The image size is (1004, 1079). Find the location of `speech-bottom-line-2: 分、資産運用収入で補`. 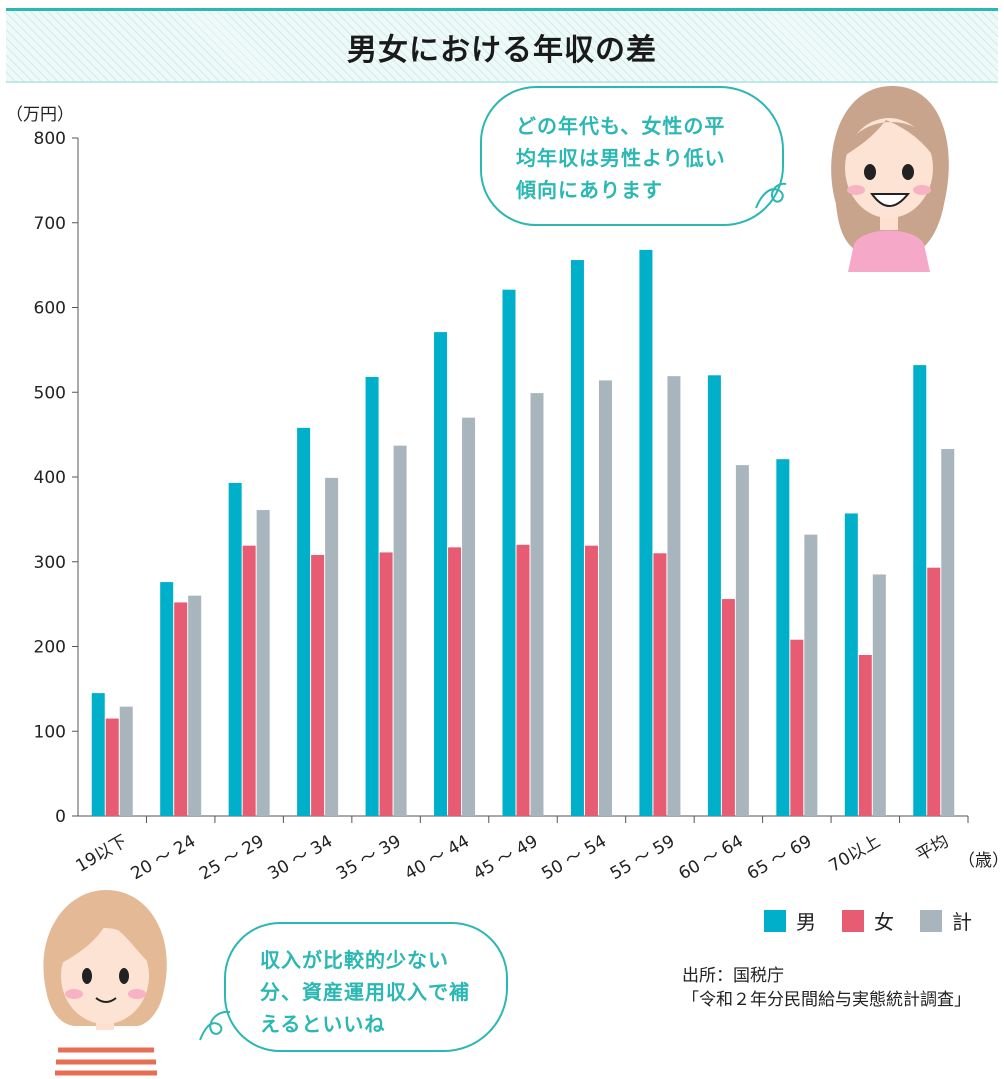

speech-bottom-line-2: 分、資産運用収入で補 is located at coordinates (365, 992).